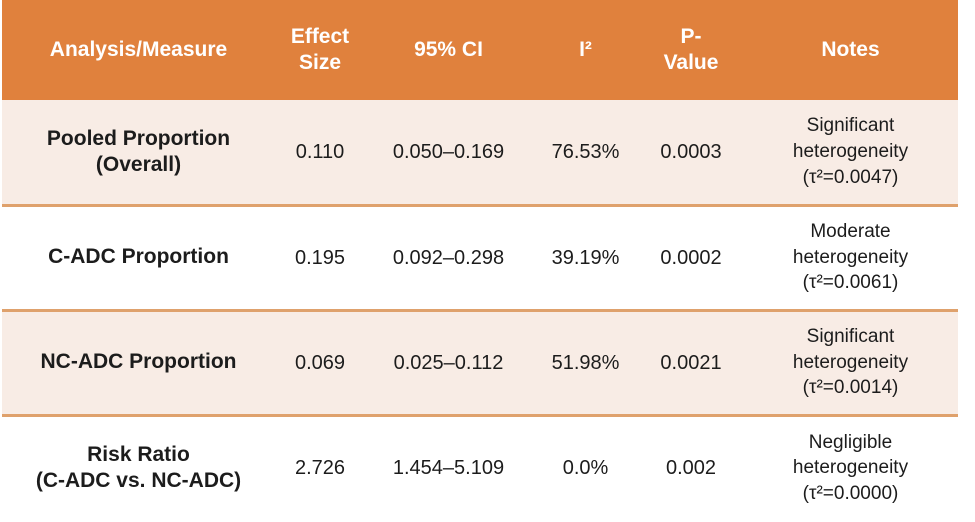 The width and height of the screenshot is (975, 522). I want to click on column-header-notes: Notes, so click(850, 50).